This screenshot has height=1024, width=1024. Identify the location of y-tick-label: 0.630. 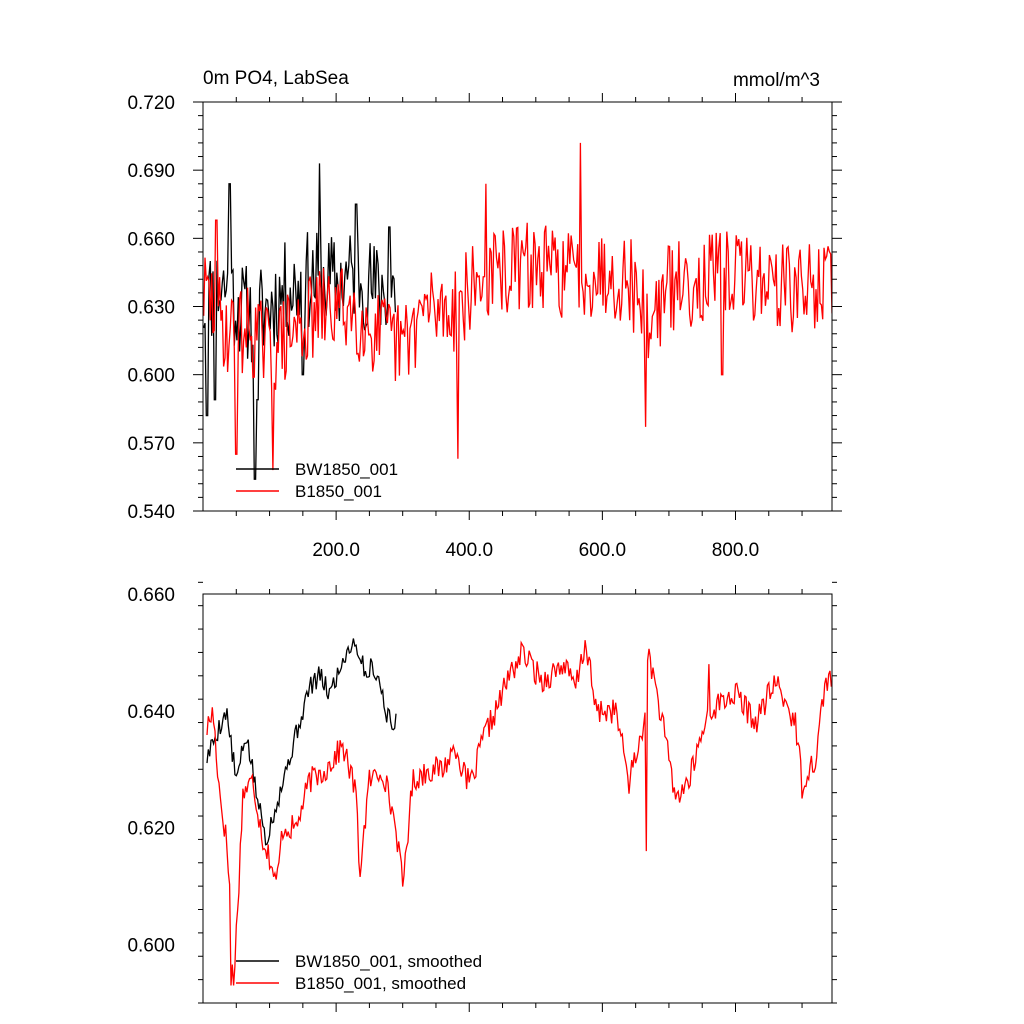
(151, 308).